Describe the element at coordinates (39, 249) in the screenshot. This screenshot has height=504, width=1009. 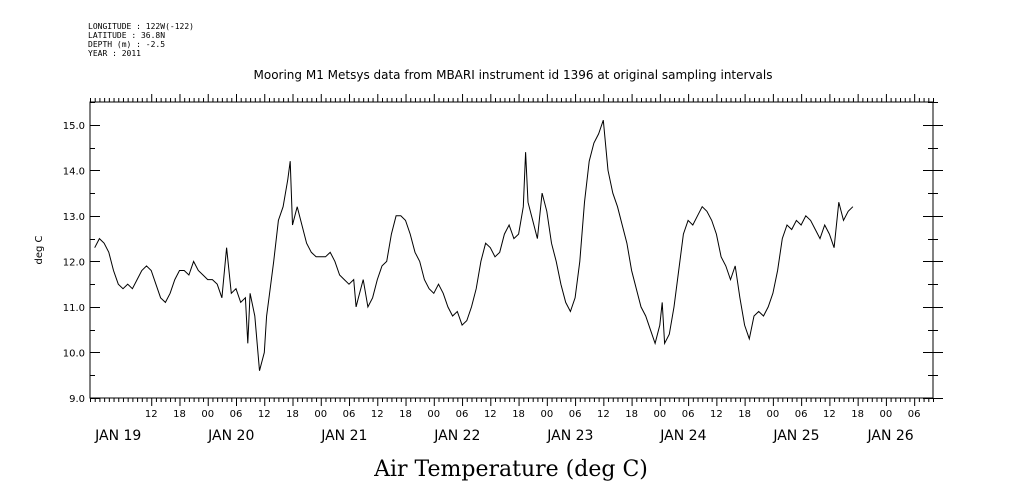
I see `y-axis-label: deg C` at that location.